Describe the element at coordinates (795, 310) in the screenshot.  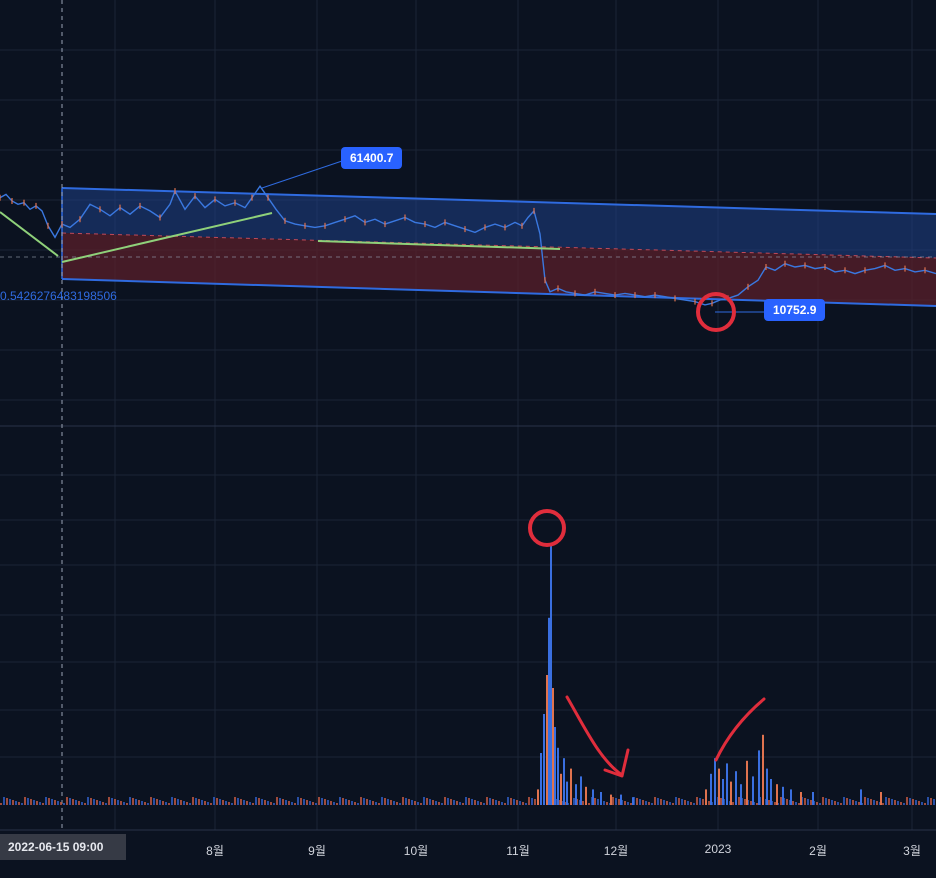
I see `price-tag-low: 10752.9` at that location.